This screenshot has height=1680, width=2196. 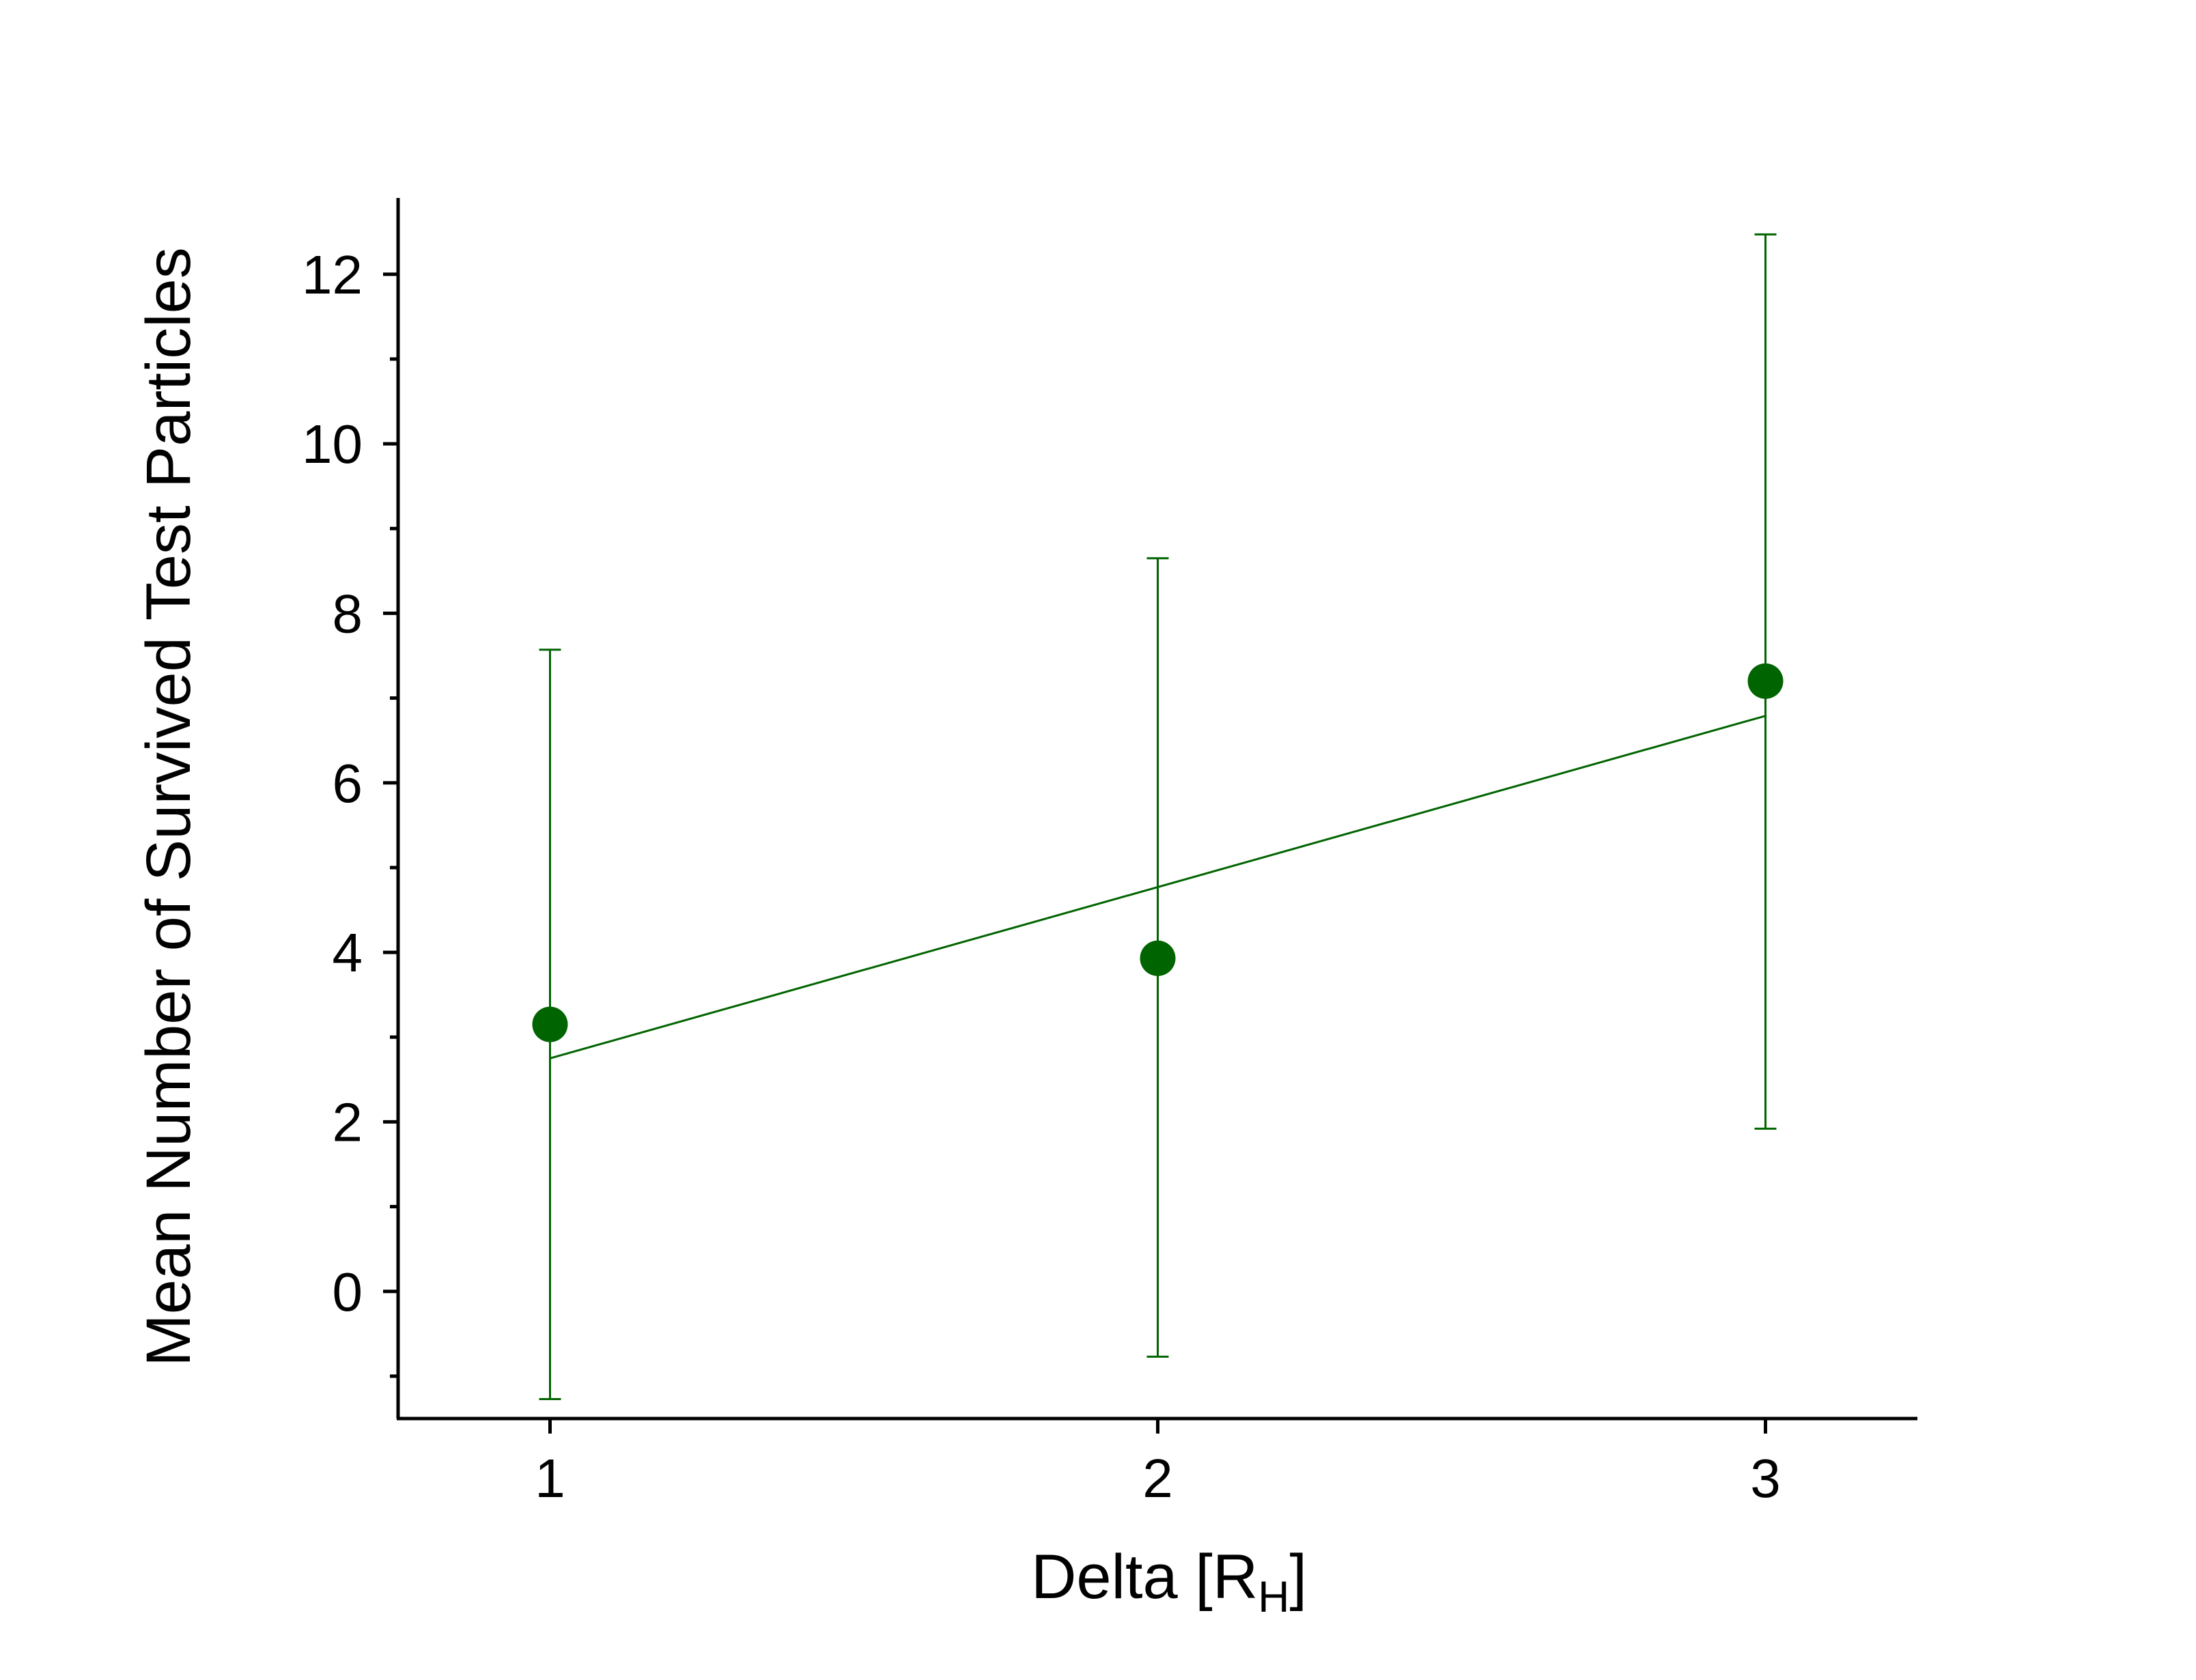 I want to click on x-axis-title-main: Delta [R, so click(x=1144, y=1577).